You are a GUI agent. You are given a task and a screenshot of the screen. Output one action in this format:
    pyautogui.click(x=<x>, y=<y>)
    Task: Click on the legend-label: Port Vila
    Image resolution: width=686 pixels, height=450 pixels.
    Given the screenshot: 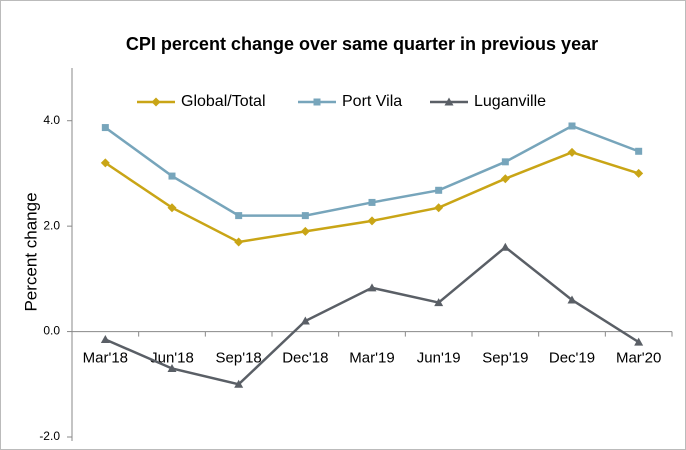 What is the action you would take?
    pyautogui.click(x=372, y=101)
    